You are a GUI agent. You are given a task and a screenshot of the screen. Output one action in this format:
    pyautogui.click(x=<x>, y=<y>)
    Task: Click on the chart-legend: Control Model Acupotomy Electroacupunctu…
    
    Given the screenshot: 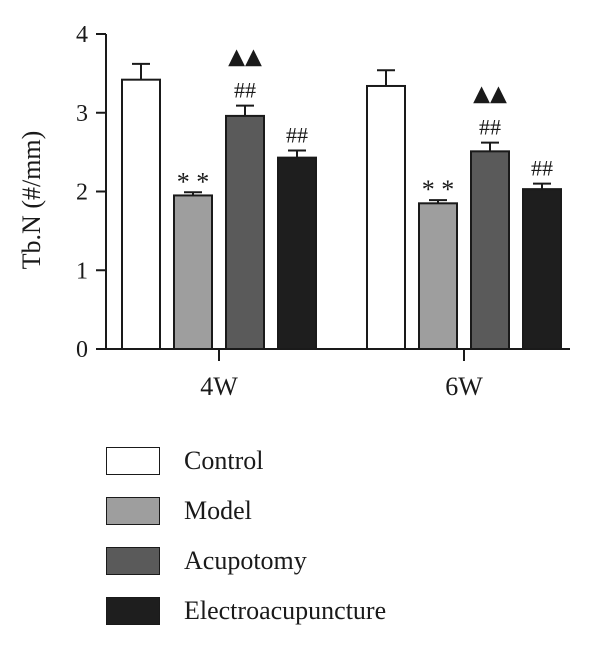 What is the action you would take?
    pyautogui.click(x=246, y=536)
    